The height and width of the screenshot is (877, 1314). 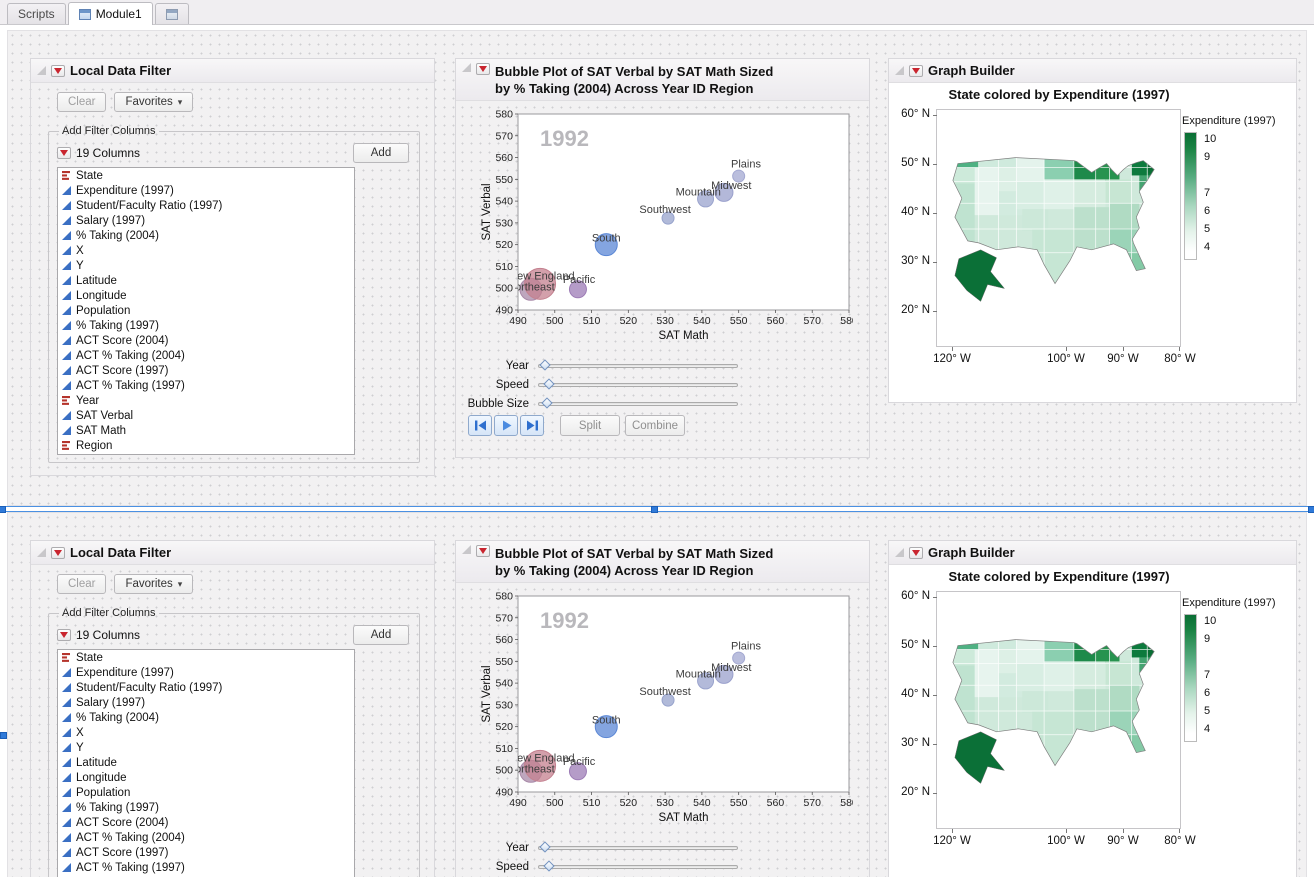 I want to click on nominal-icon, so click(x=66, y=175).